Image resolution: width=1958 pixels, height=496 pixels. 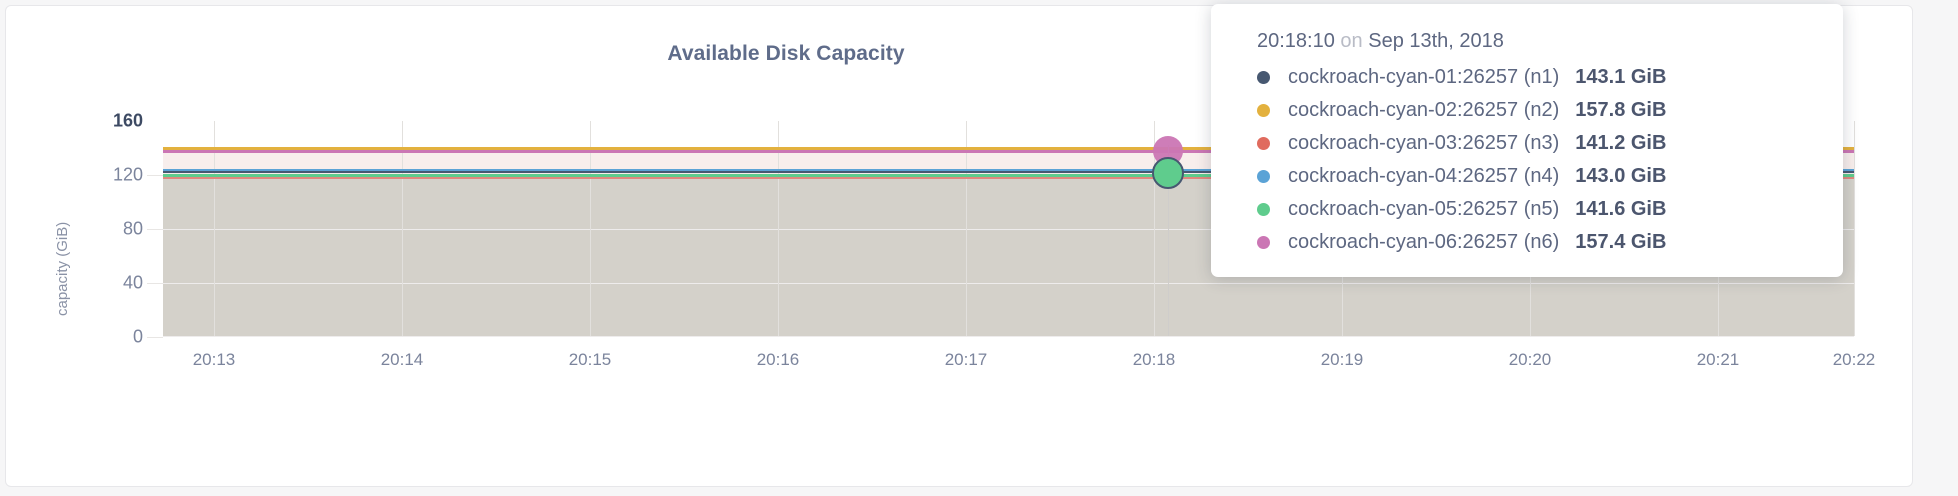 What do you see at coordinates (1351, 41) in the screenshot?
I see `tooltip-on-word: on` at bounding box center [1351, 41].